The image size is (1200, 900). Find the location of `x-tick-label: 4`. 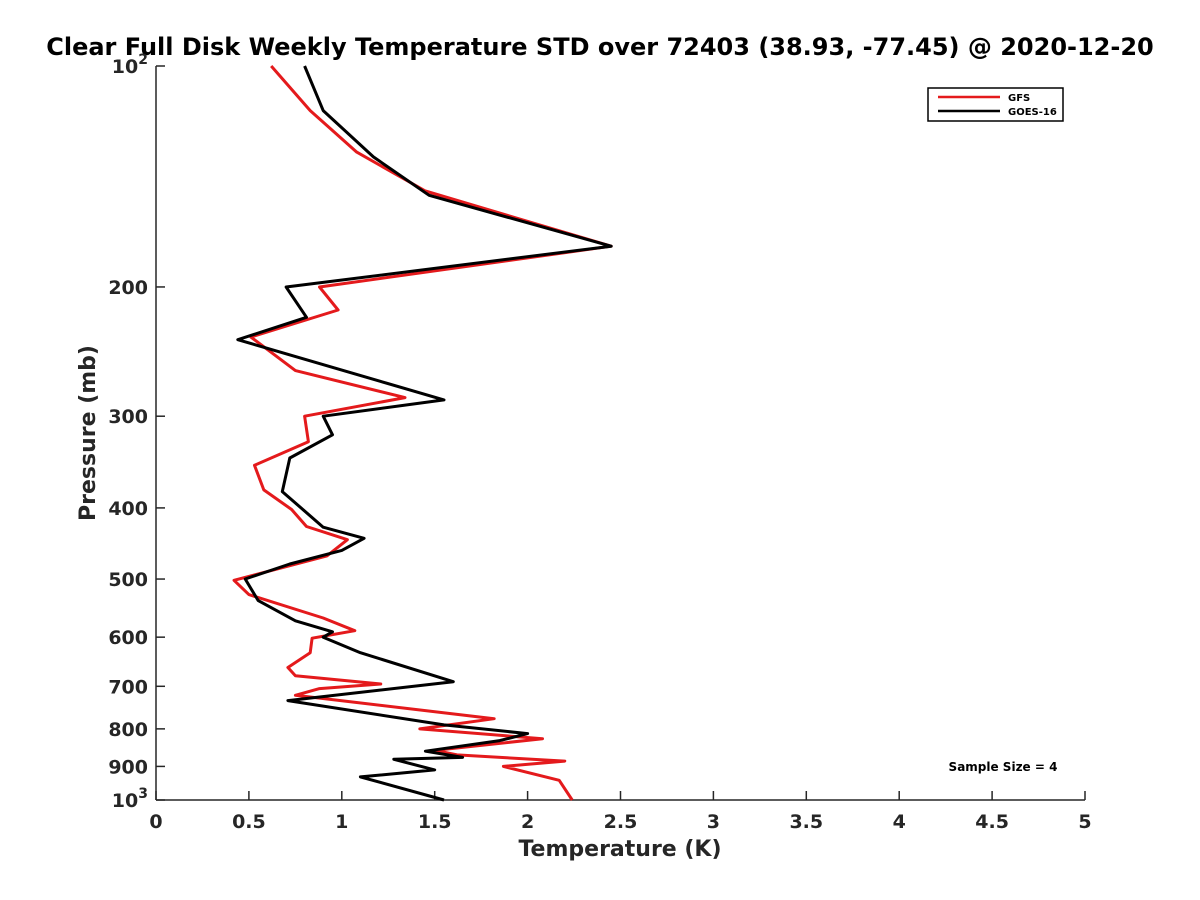

x-tick-label: 4 is located at coordinates (899, 822).